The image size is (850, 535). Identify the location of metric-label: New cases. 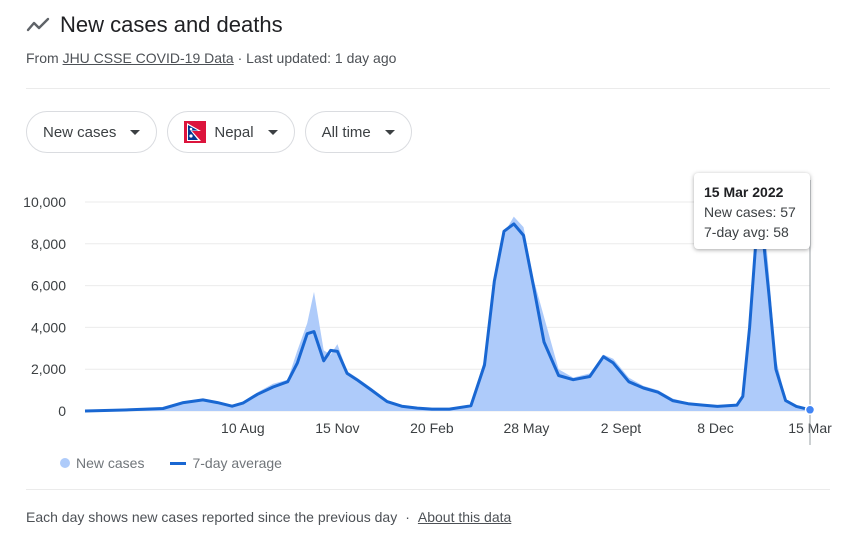
(80, 132).